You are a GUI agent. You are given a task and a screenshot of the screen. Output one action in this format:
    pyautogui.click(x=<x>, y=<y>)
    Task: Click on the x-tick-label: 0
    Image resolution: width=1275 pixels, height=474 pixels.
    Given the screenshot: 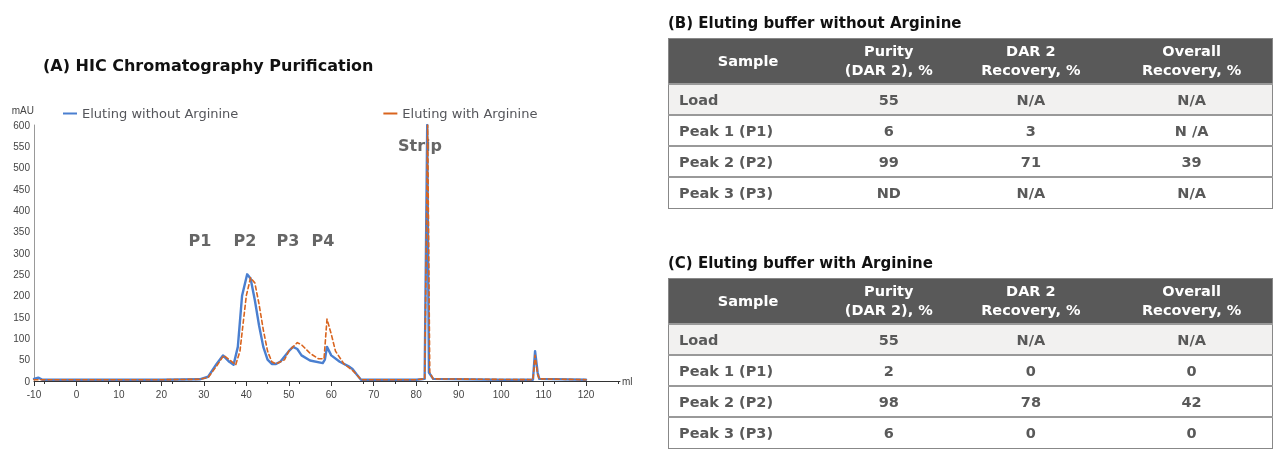 What is the action you would take?
    pyautogui.click(x=76, y=394)
    